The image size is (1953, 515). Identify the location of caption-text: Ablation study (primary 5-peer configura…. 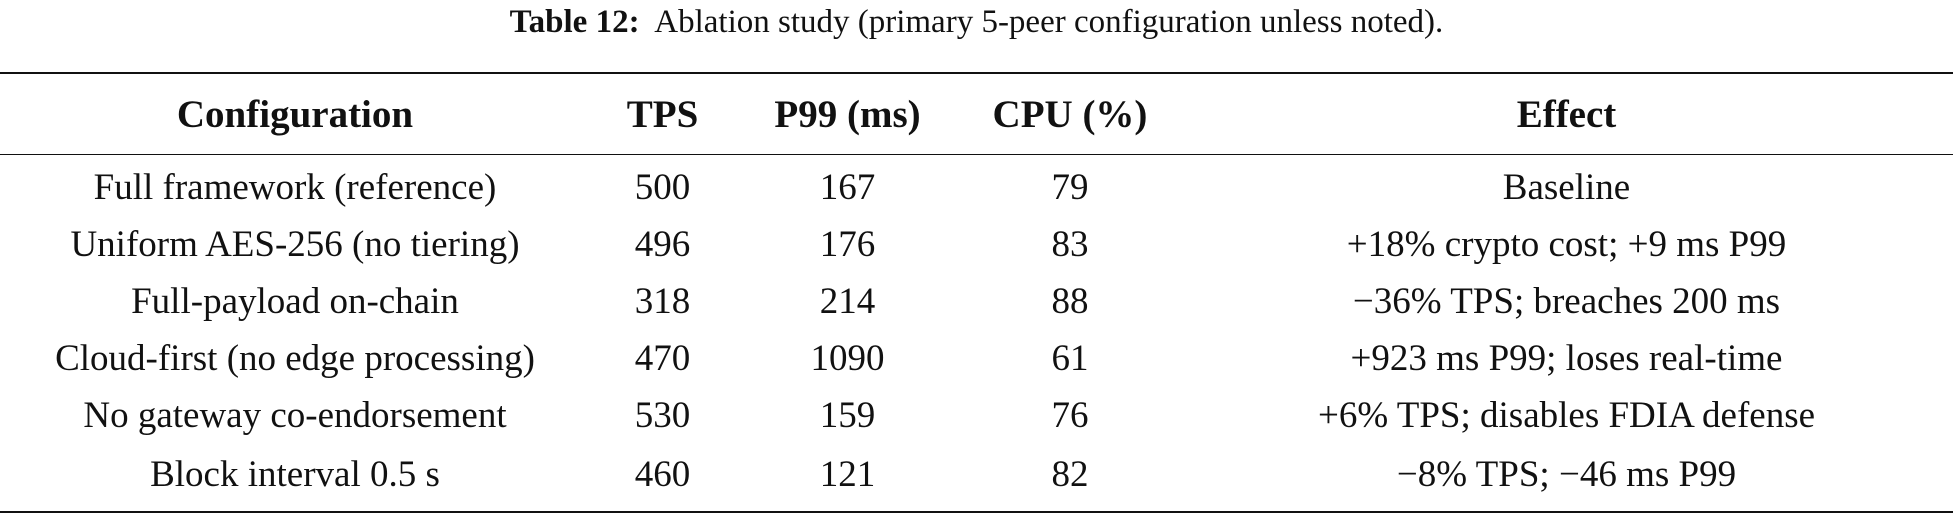
(1049, 22).